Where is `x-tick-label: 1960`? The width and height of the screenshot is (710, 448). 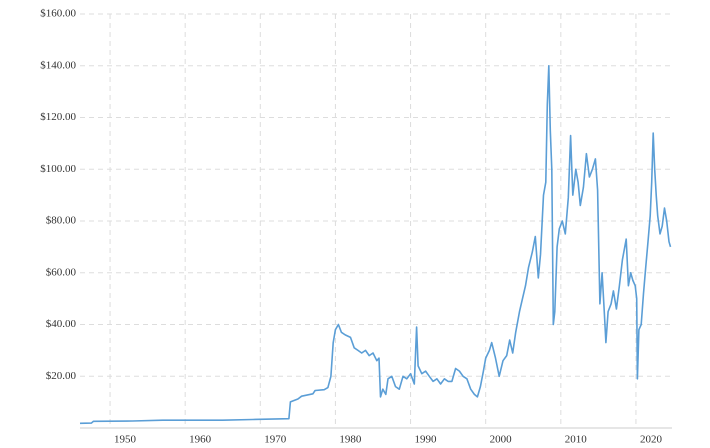
x-tick-label: 1960 is located at coordinates (200, 440).